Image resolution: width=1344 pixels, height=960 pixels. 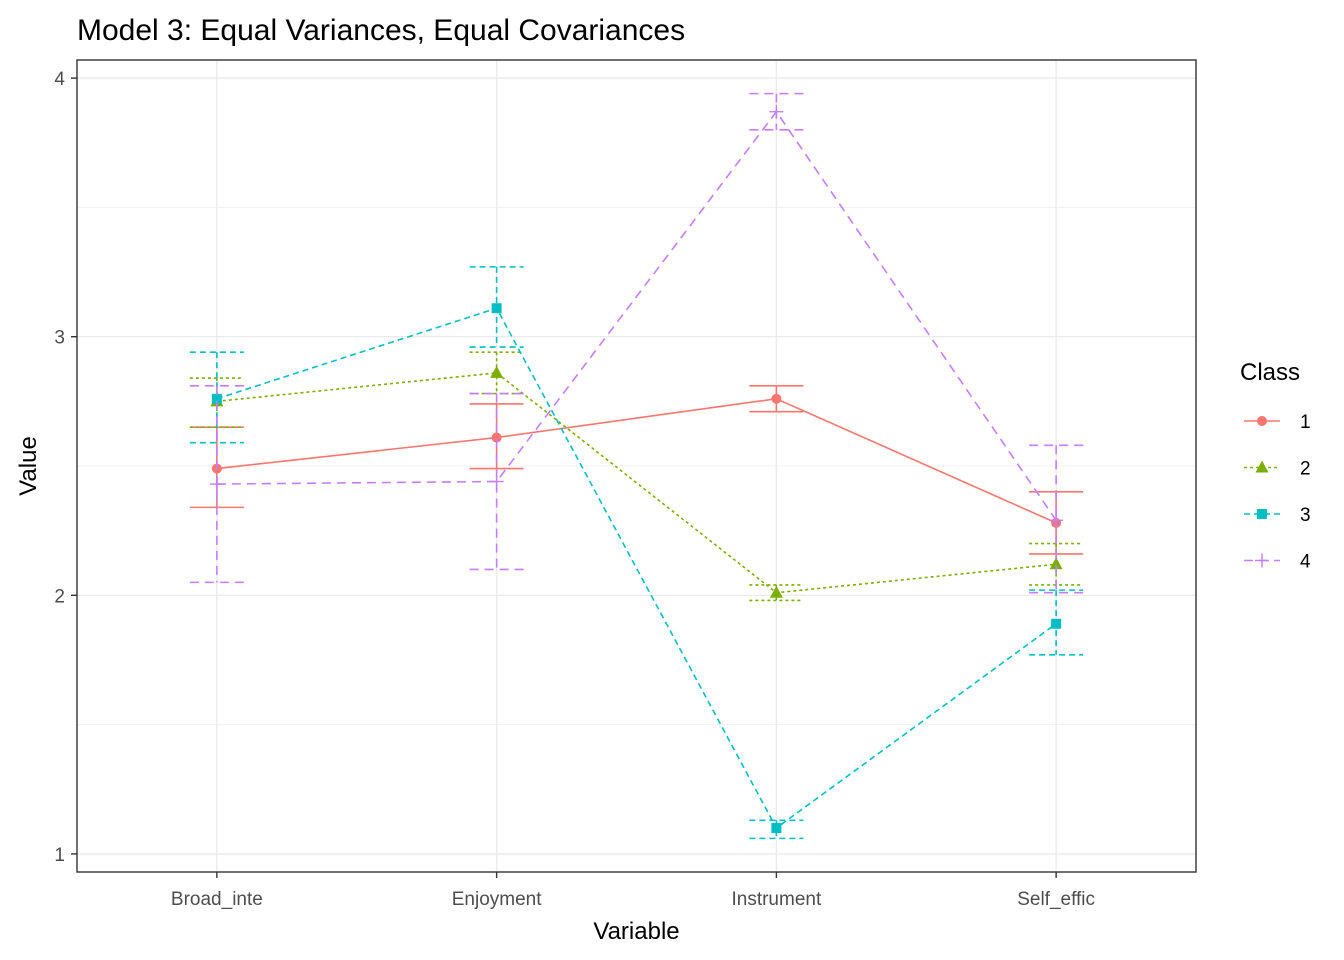 I want to click on legend-label: 3, so click(x=1305, y=515).